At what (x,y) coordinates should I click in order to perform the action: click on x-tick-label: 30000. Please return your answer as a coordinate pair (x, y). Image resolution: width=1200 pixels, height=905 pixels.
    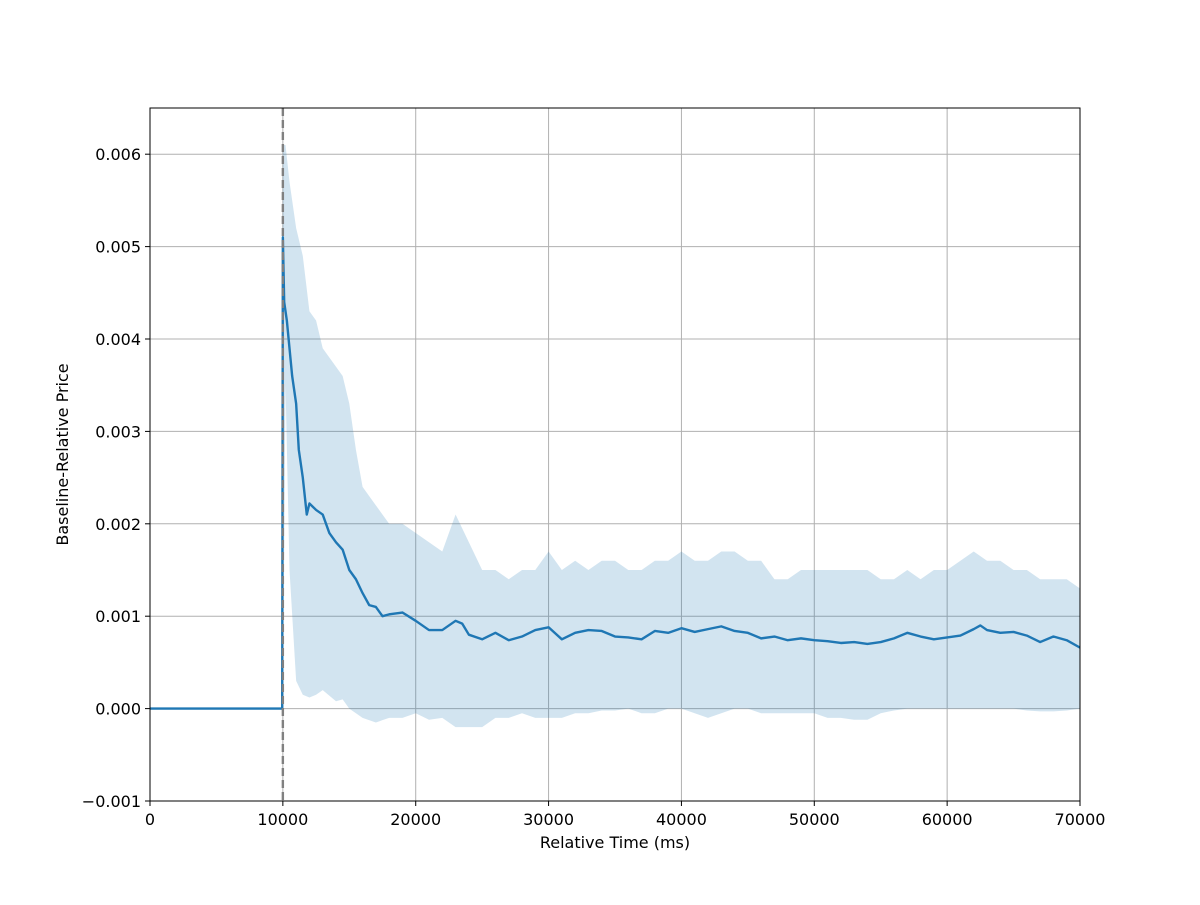
    Looking at the image, I should click on (548, 819).